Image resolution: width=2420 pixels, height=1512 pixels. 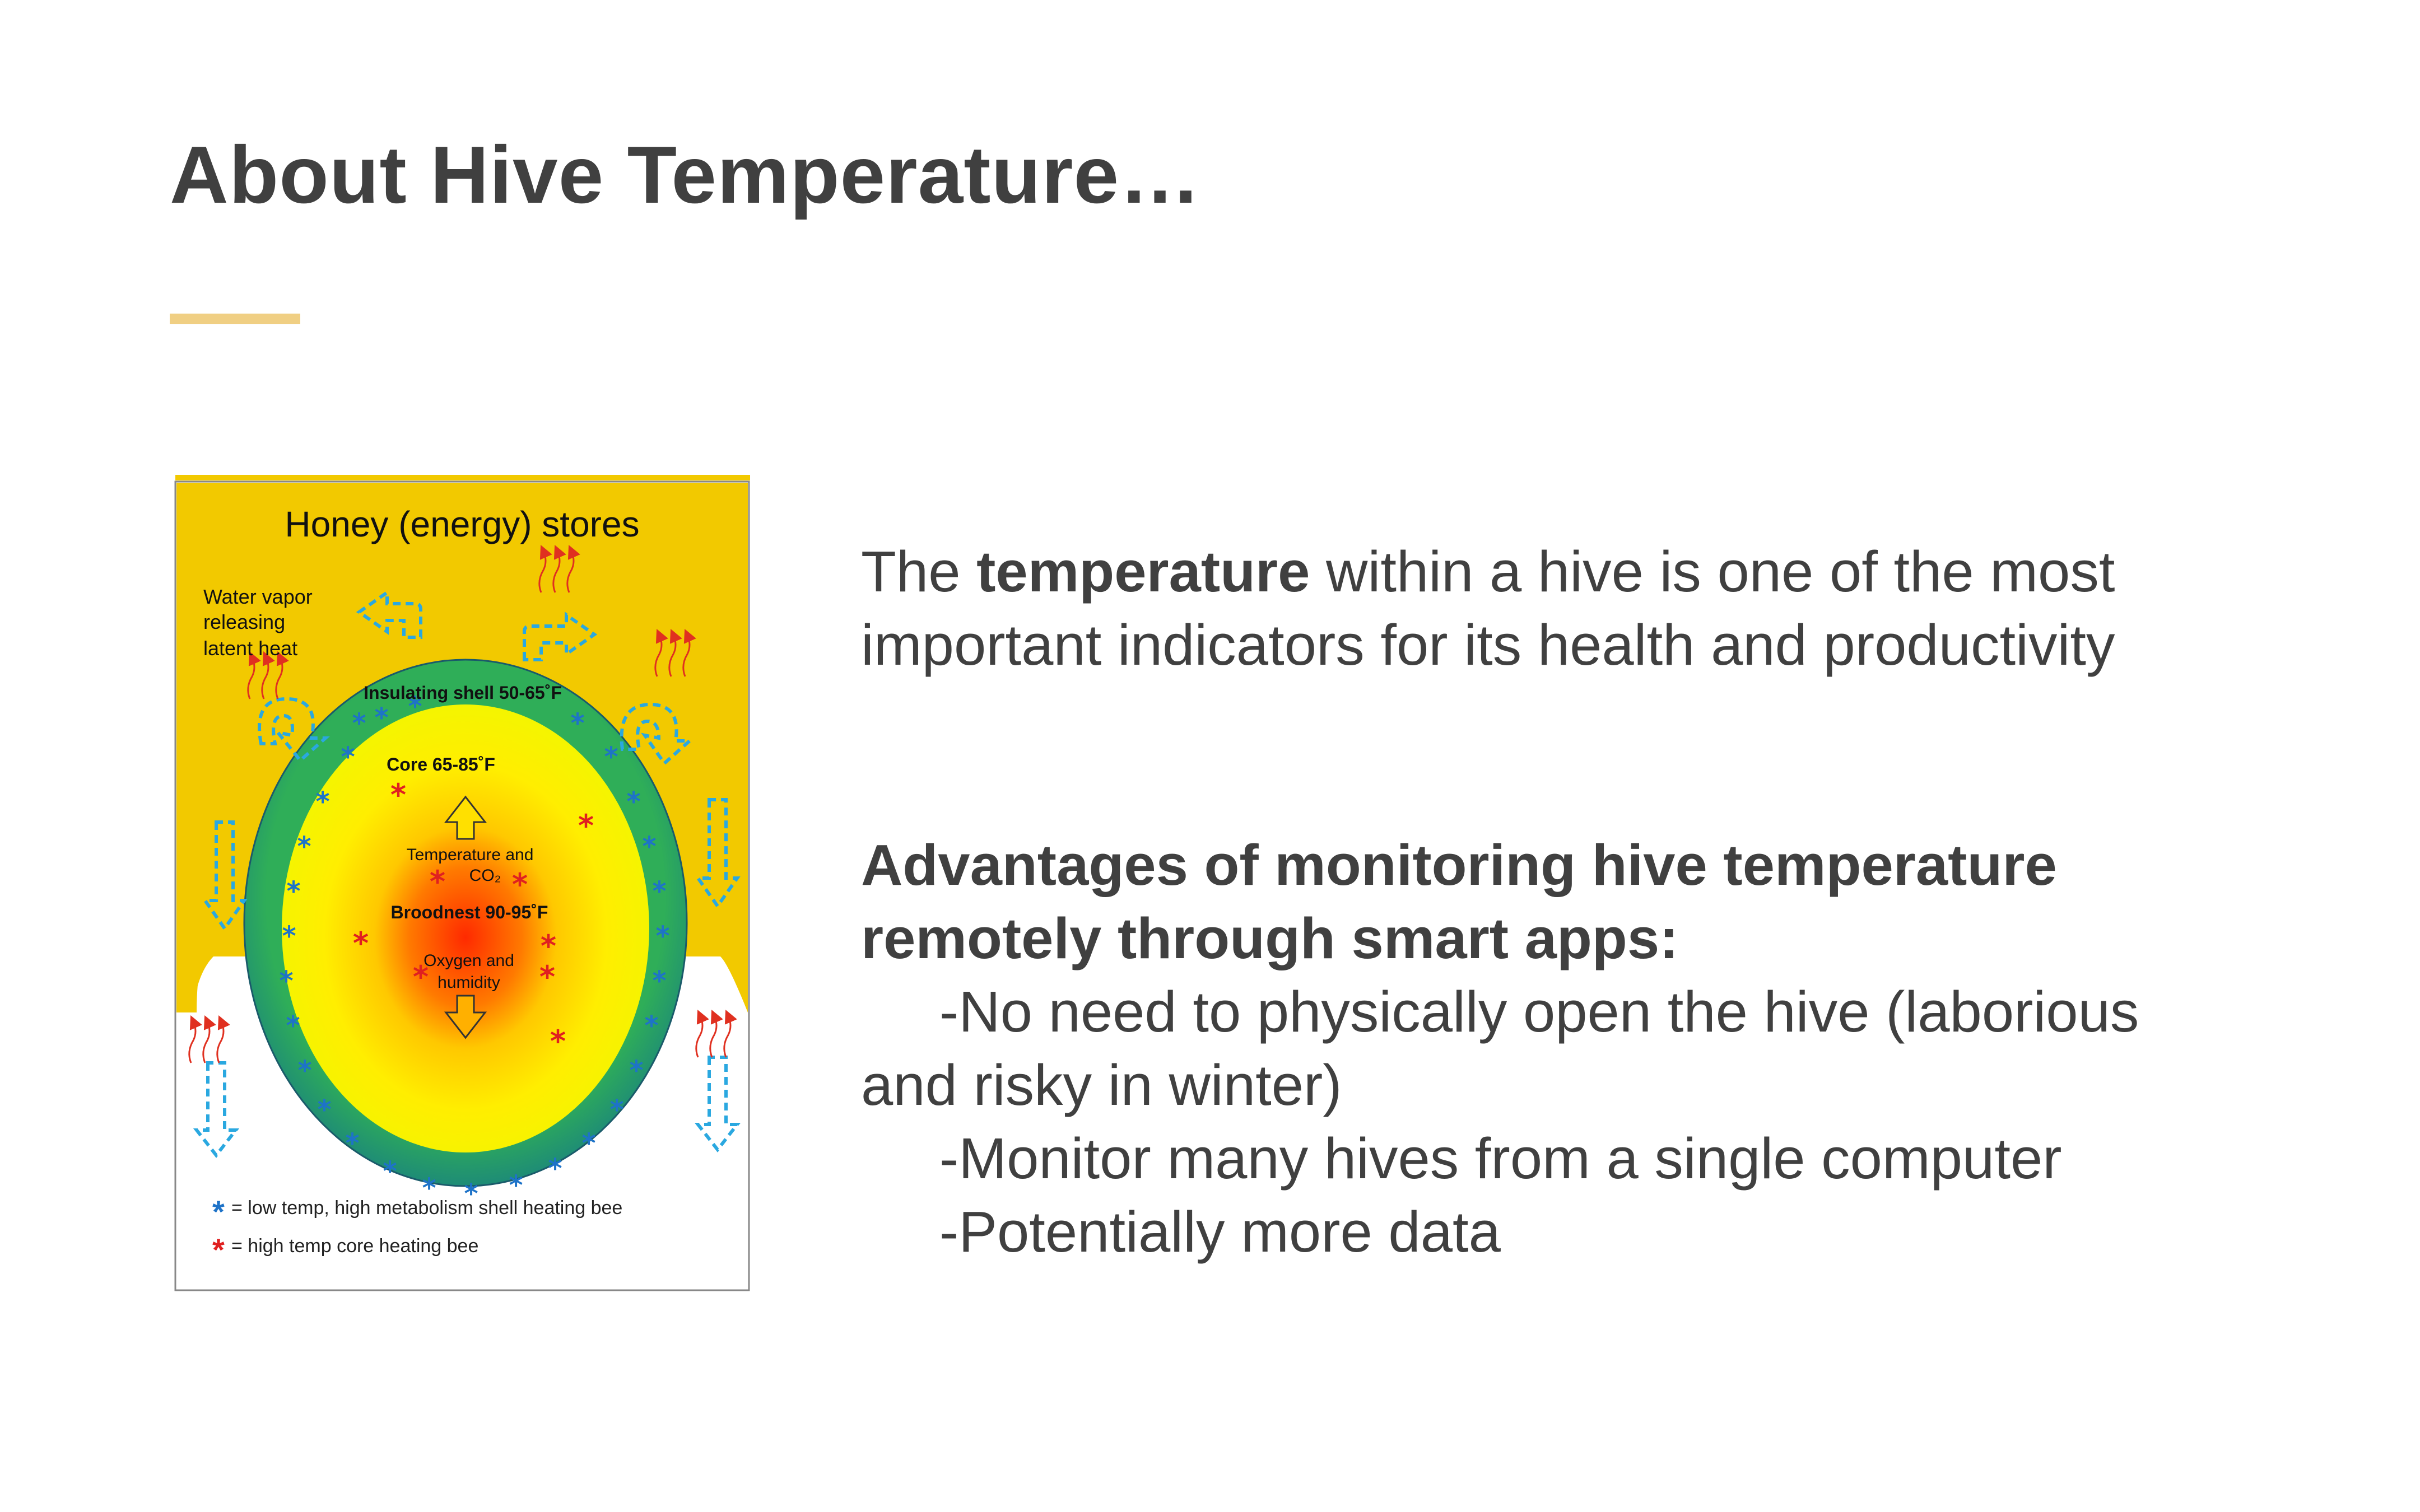 I want to click on air-flow-arrows, so click(x=467, y=874).